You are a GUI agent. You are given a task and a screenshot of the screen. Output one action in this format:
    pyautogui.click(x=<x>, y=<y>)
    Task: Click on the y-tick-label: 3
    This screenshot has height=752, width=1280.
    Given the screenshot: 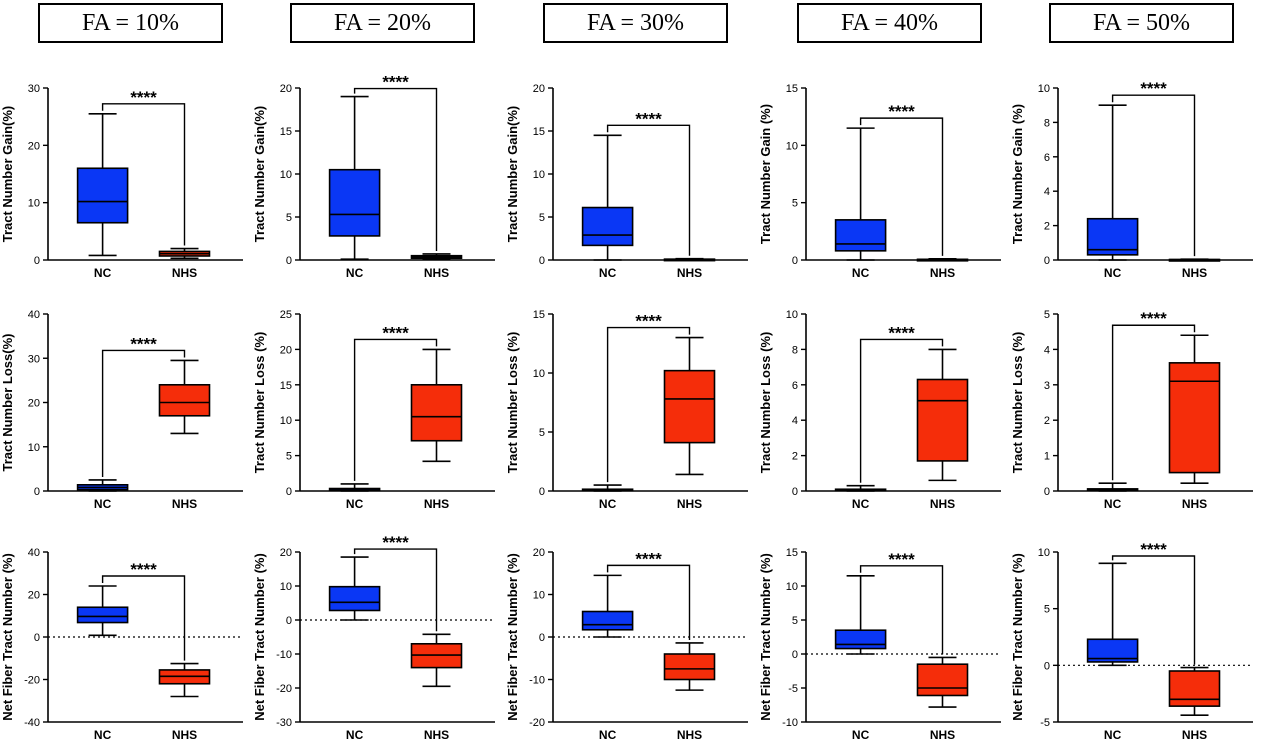 What is the action you would take?
    pyautogui.click(x=1047, y=386)
    